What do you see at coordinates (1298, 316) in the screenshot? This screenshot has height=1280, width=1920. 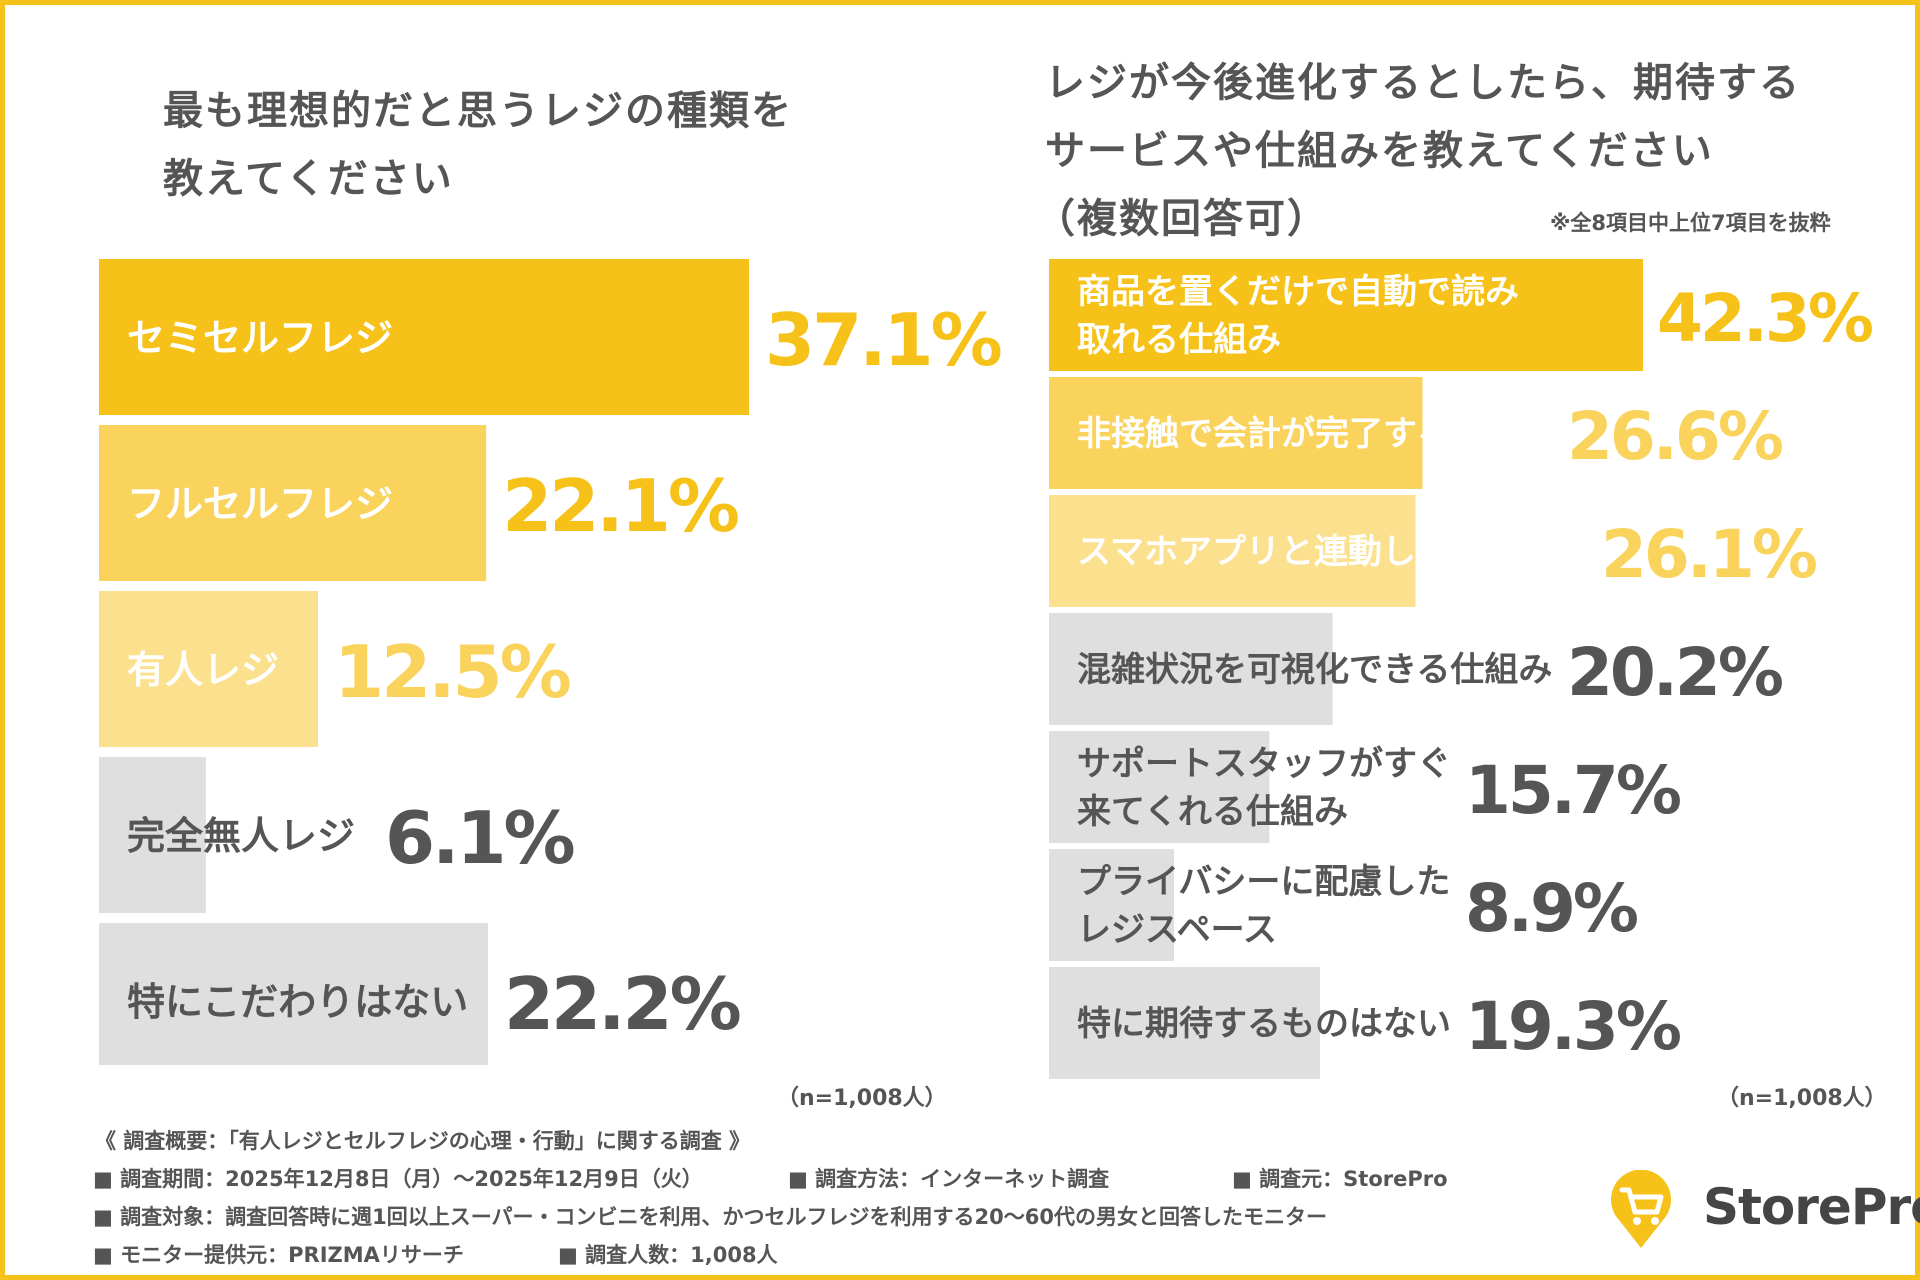 I see `right-bar-label-1: 商品を置くだけで自動で読み取れる仕組み` at bounding box center [1298, 316].